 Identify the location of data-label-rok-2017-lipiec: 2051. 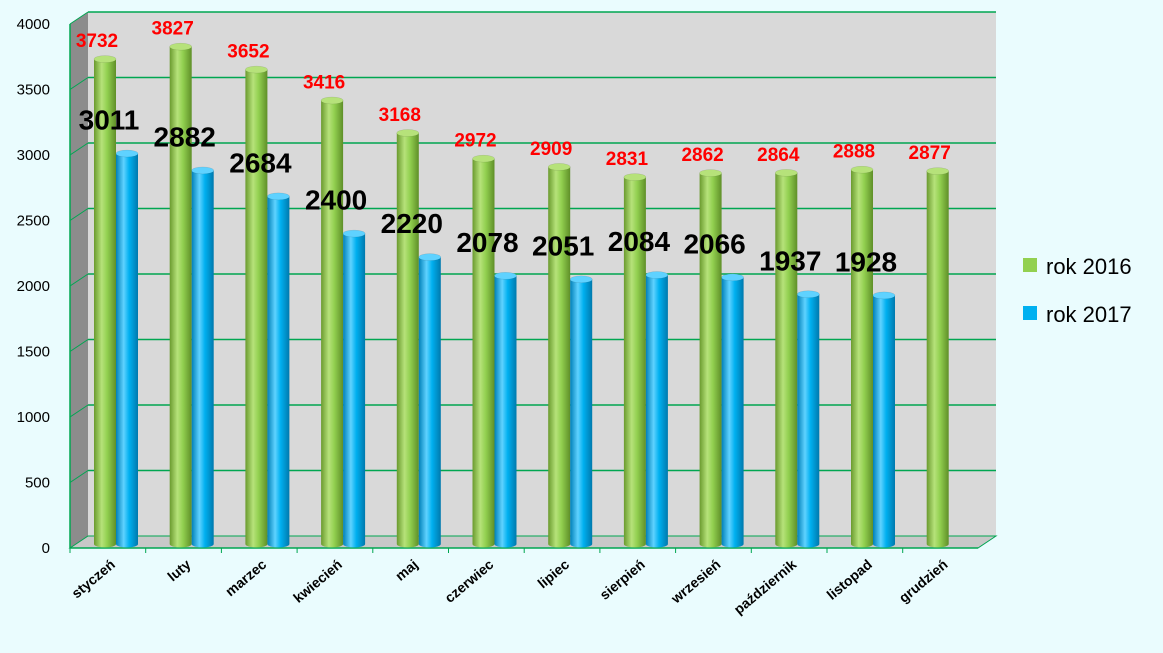
(563, 245).